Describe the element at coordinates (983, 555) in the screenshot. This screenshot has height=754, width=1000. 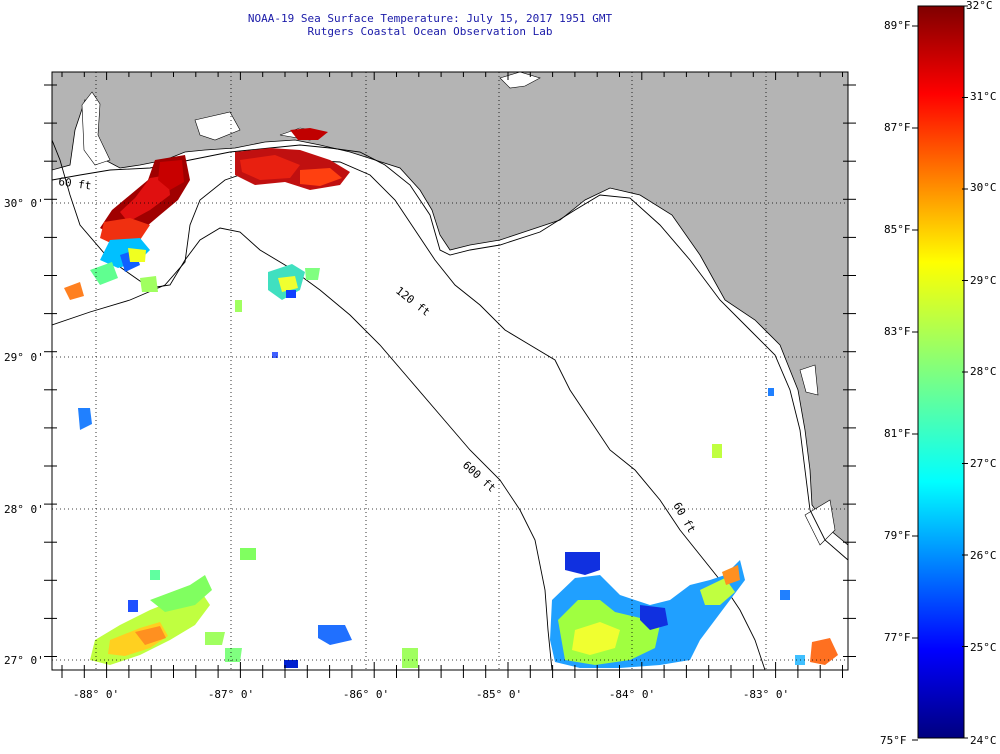
I see `celsius-label: 26°C` at that location.